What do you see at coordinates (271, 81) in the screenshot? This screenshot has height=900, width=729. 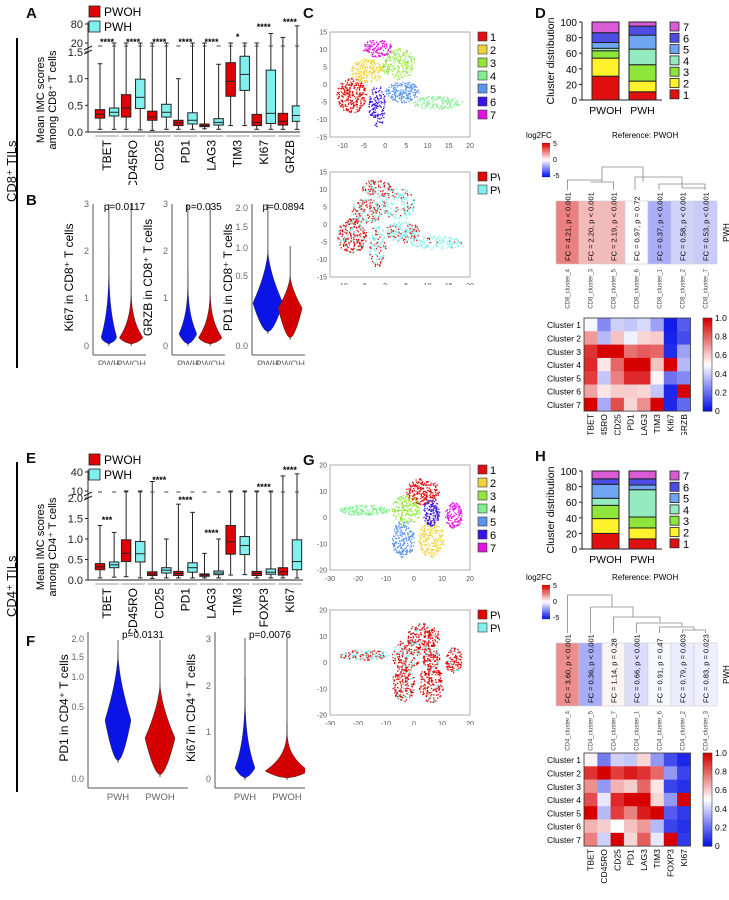 I see `box-ki67-pwh` at bounding box center [271, 81].